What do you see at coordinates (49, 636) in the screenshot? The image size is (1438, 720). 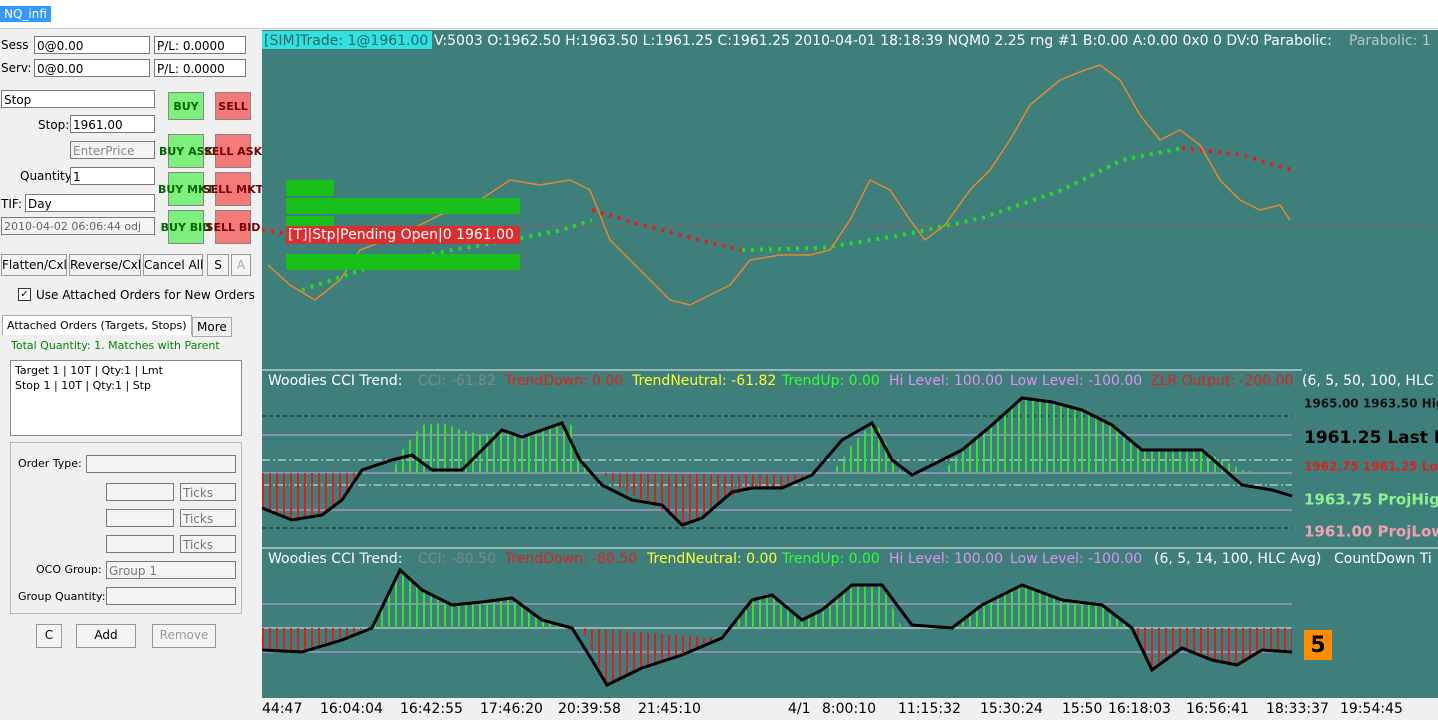 I see `button: C` at bounding box center [49, 636].